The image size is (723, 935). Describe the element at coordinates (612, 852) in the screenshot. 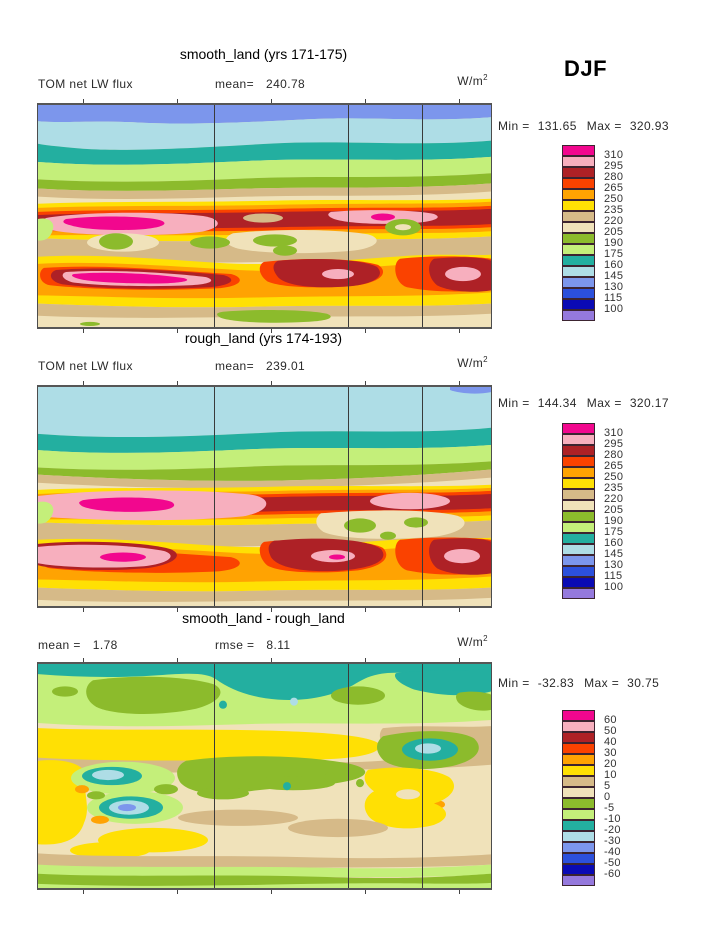

I see `colorbar-level-label: -40` at that location.